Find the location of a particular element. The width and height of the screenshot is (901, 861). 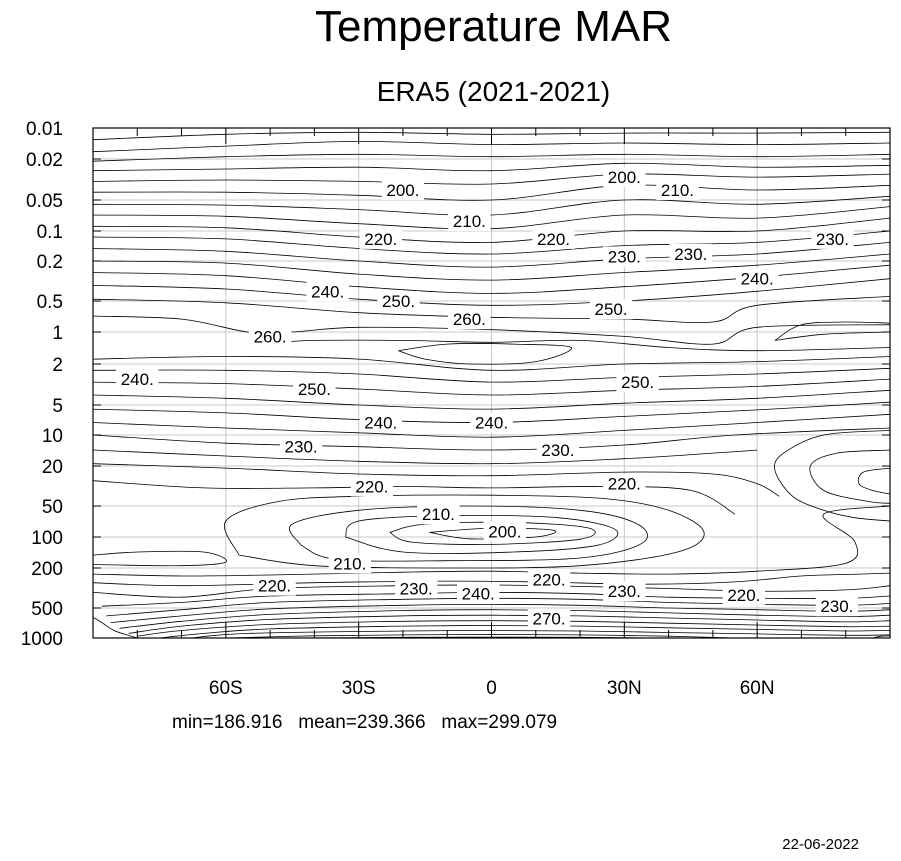

y-tick-label: 0.5 is located at coordinates (50, 302).